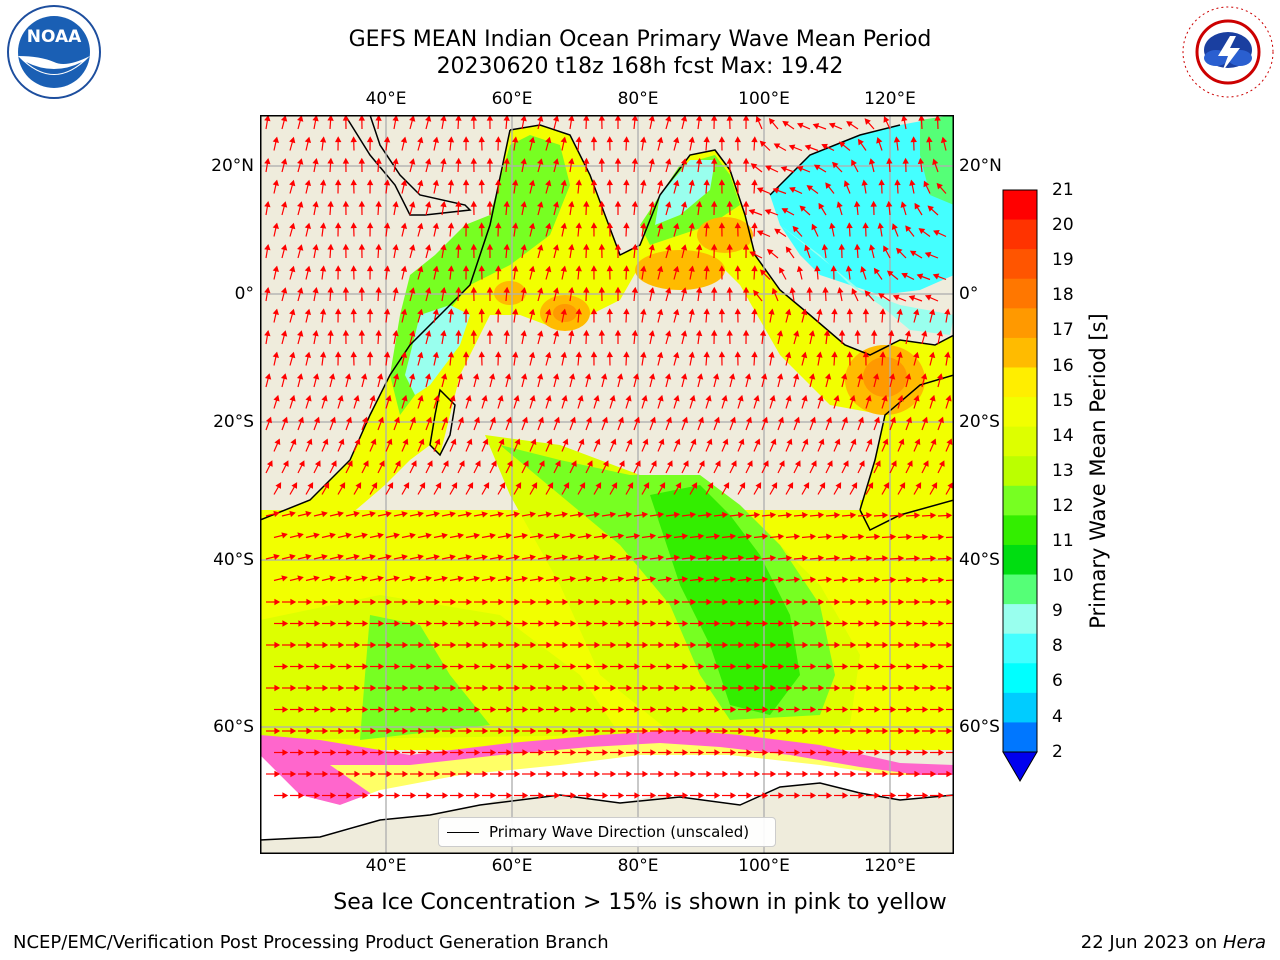 The height and width of the screenshot is (960, 1280). I want to click on colorbar-tick-label: 17, so click(1063, 330).